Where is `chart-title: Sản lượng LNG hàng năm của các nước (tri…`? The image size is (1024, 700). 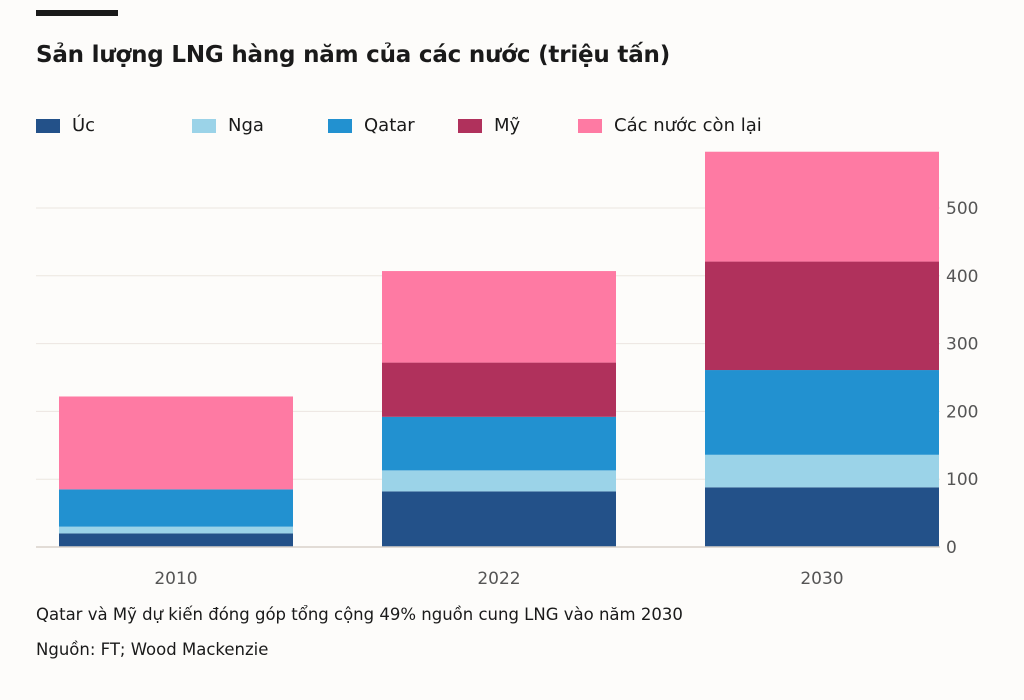
chart-title: Sản lượng LNG hàng năm của các nước (tri… is located at coordinates (353, 55).